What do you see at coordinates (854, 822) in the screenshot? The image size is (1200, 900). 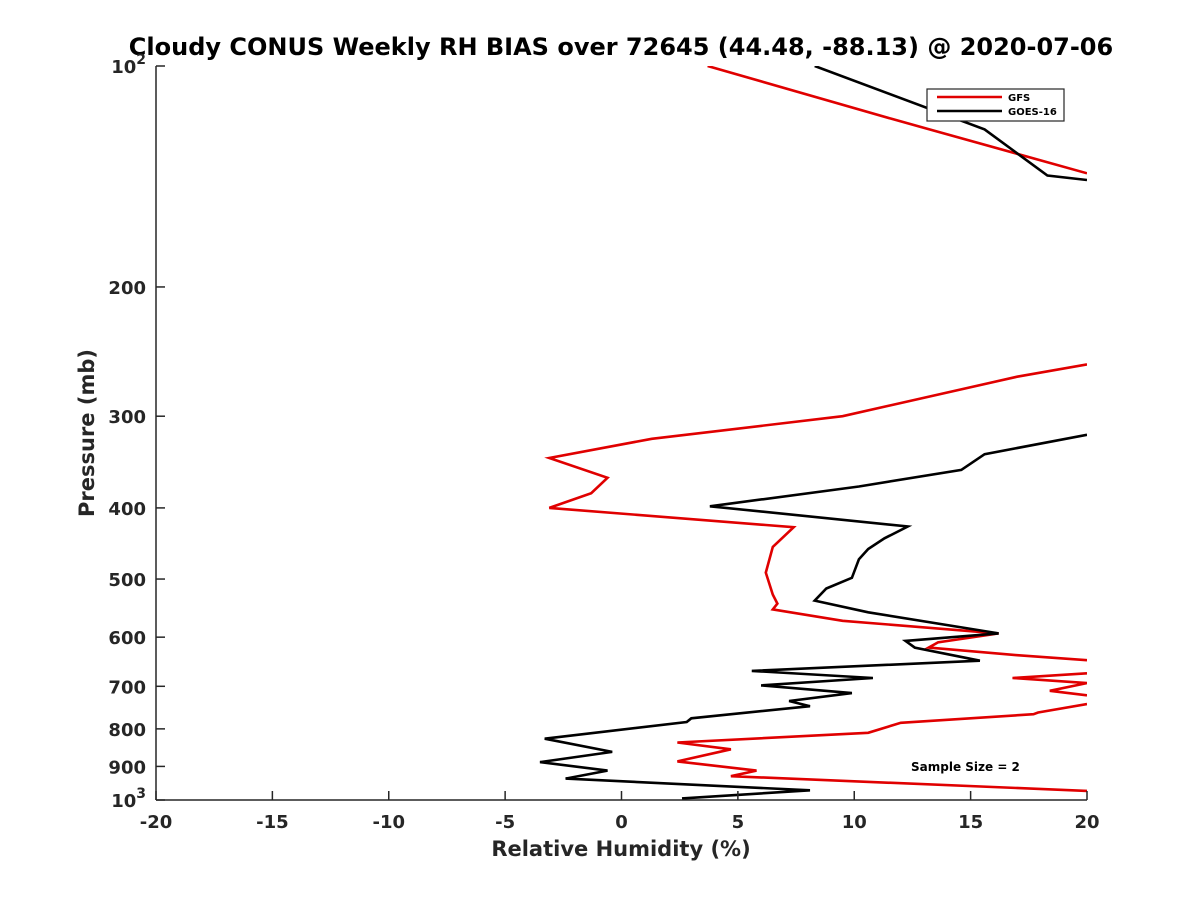 I see `x-tick-label: 10` at bounding box center [854, 822].